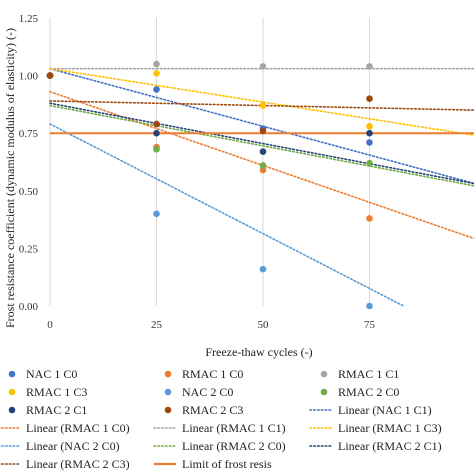  I want to click on legend-item-2-0-label: RMAC 2 C1, so click(56, 410).